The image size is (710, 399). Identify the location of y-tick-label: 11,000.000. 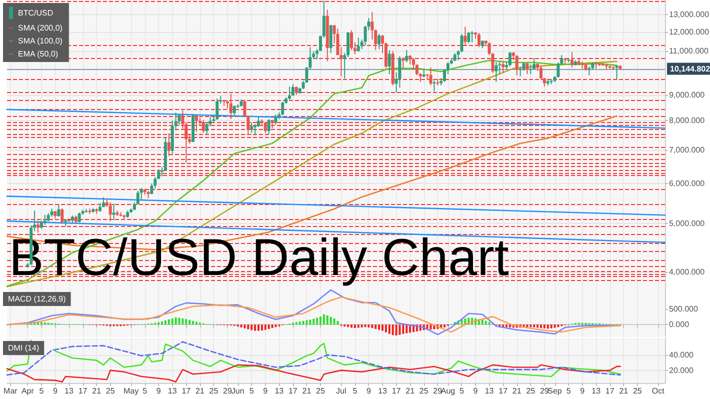
(689, 51).